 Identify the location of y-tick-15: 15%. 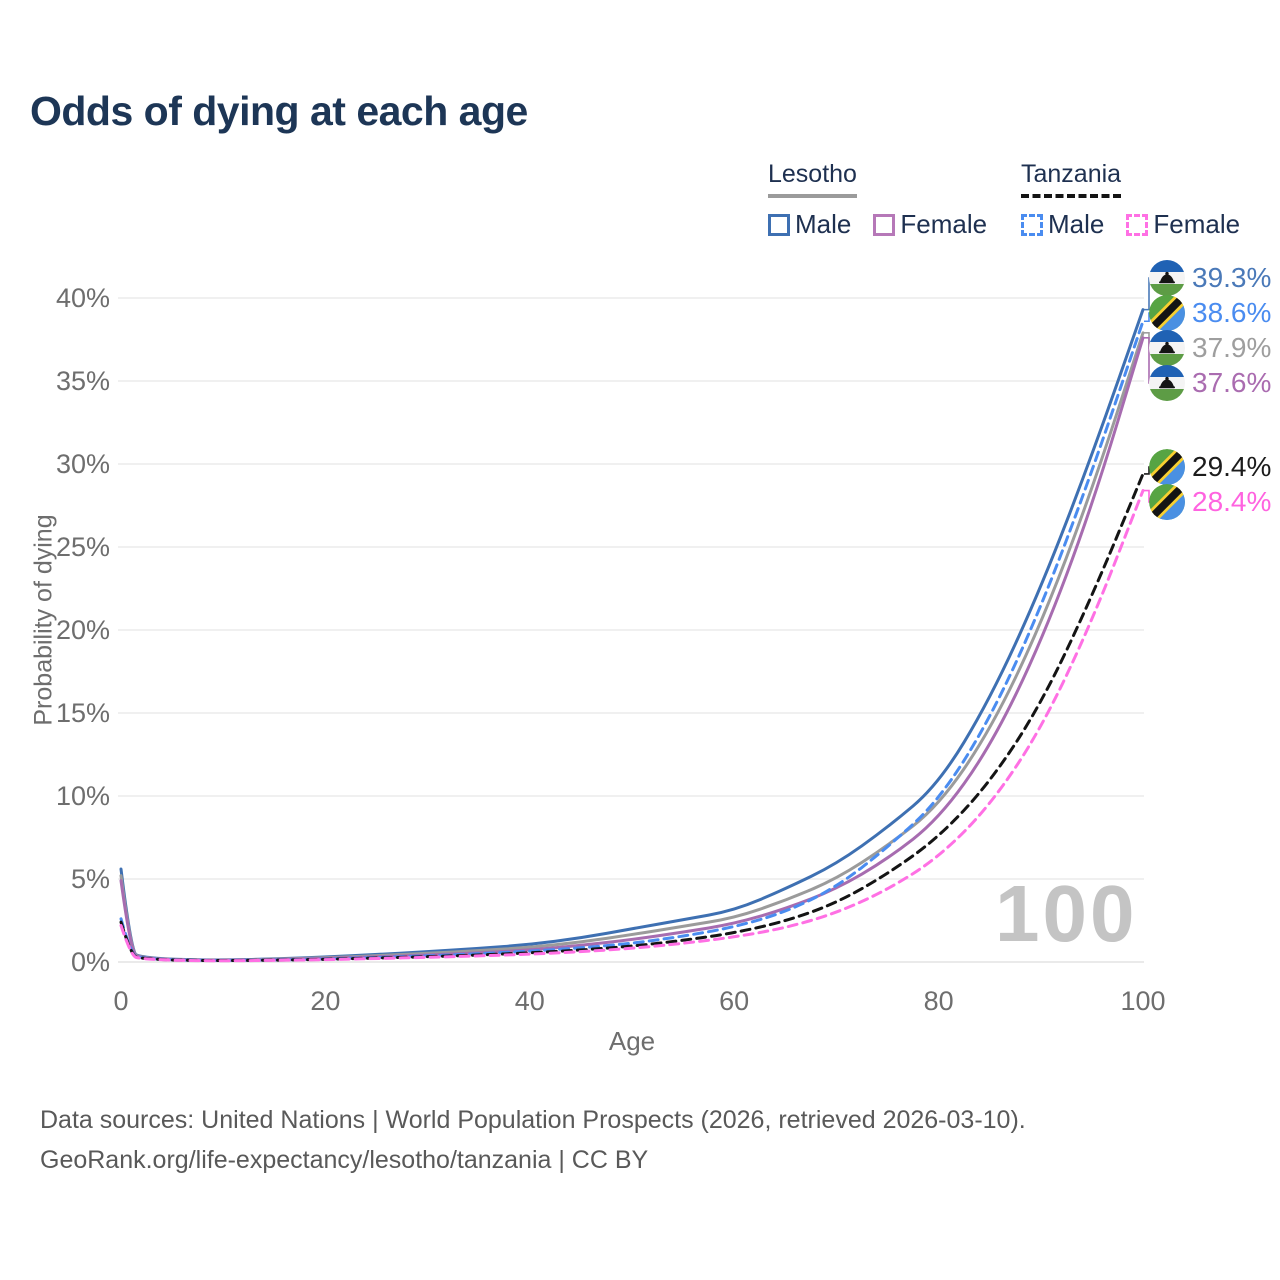
(82, 713).